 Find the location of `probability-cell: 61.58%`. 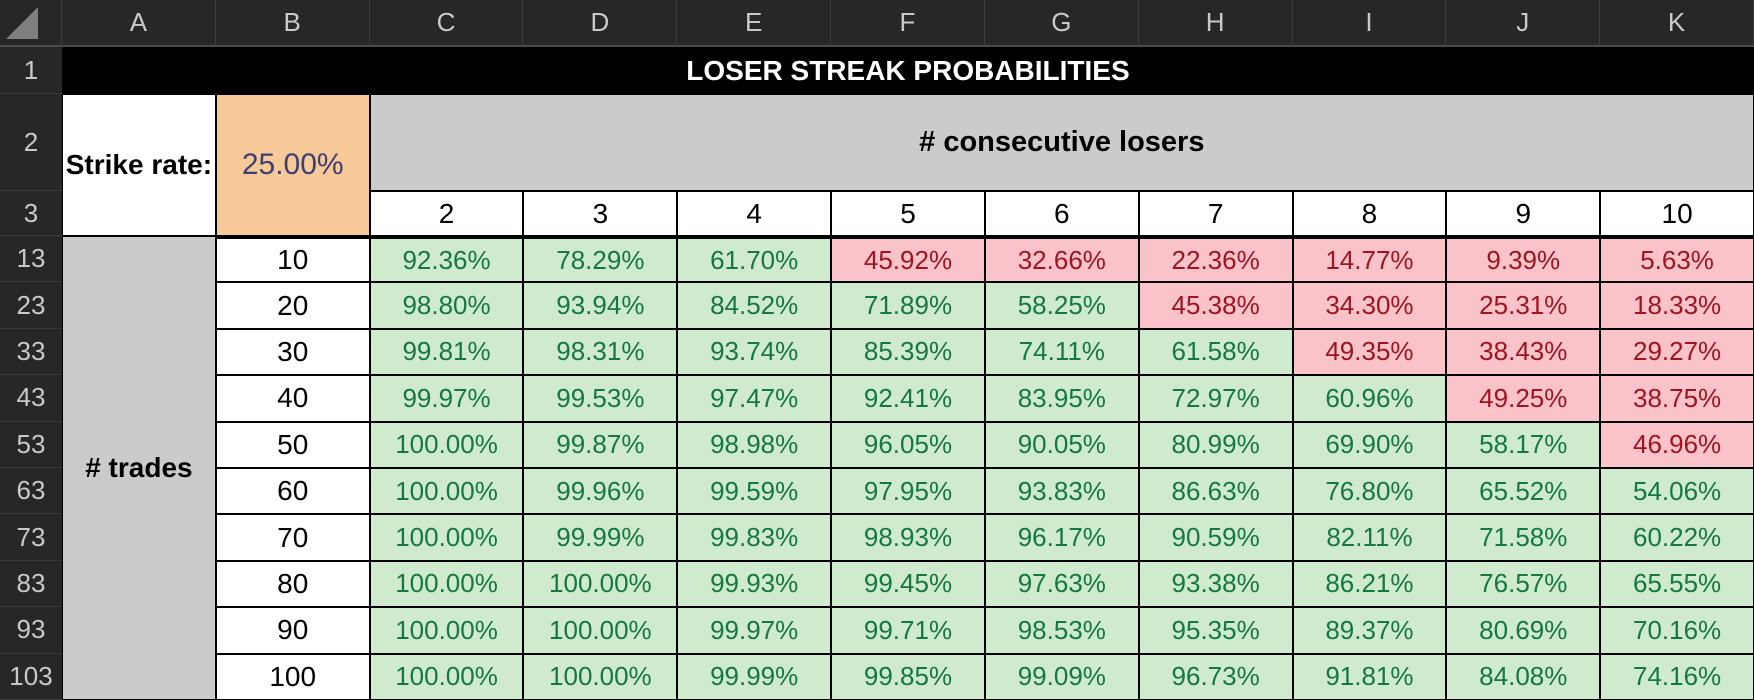

probability-cell: 61.58% is located at coordinates (1215, 352).